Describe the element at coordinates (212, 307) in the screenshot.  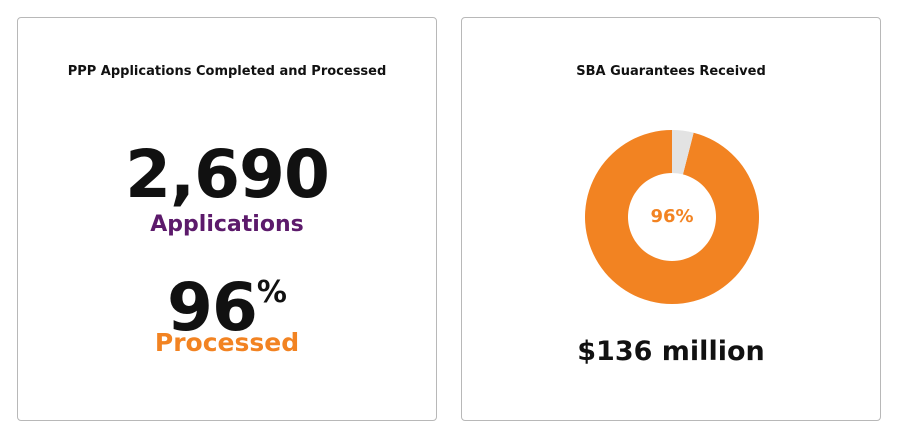
I see `processed-percent-value: 96` at that location.